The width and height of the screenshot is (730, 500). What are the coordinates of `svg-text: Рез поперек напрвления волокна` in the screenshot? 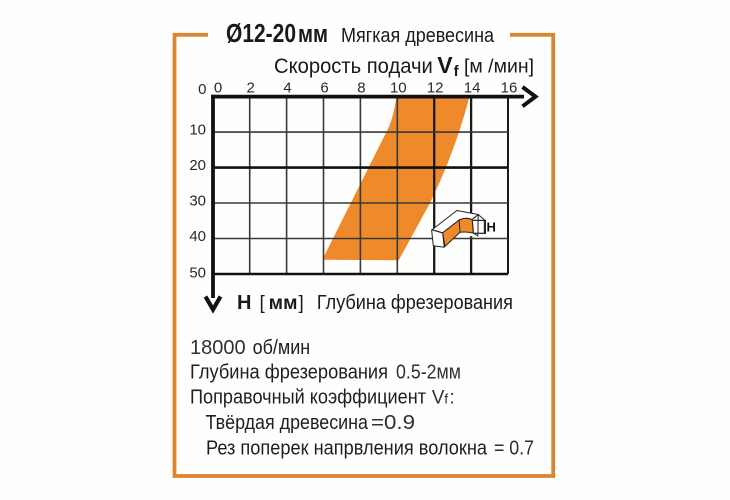 It's located at (347, 448).